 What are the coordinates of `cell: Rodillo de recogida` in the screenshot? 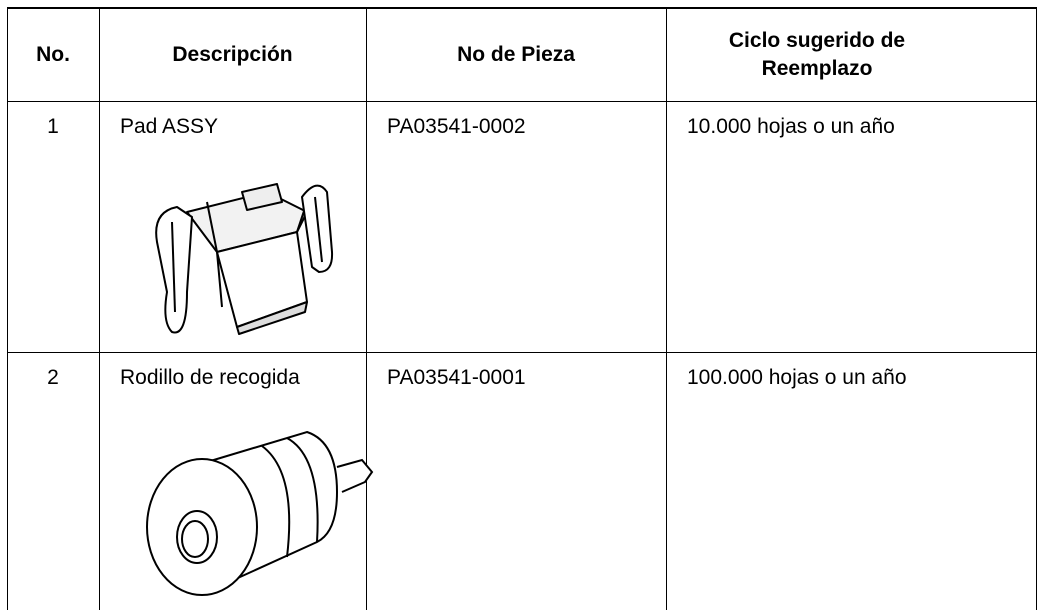 It's located at (210, 377).